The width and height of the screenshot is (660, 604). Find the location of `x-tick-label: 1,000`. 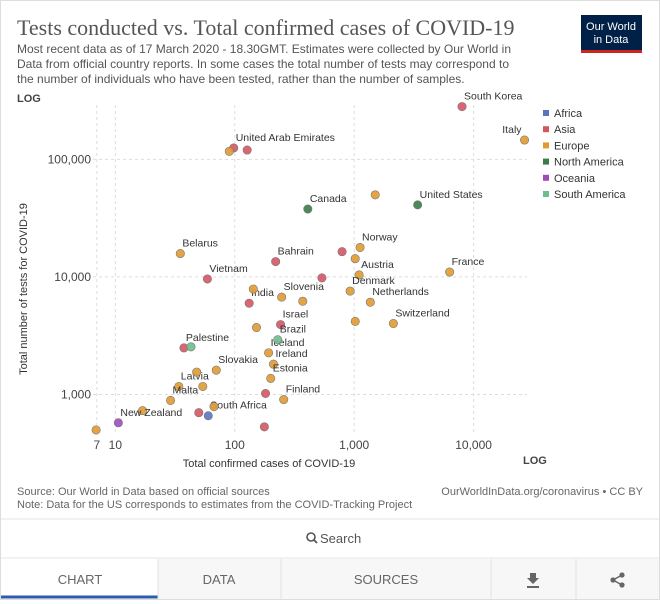

x-tick-label: 1,000 is located at coordinates (354, 445).